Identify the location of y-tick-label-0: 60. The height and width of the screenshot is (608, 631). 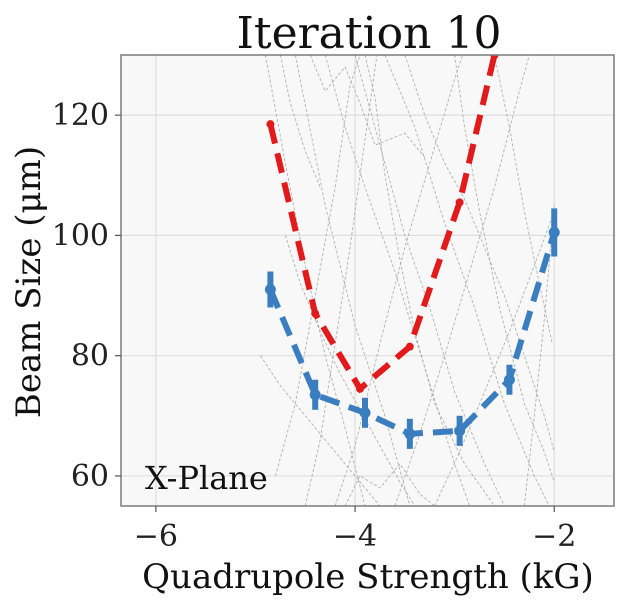
(90, 476).